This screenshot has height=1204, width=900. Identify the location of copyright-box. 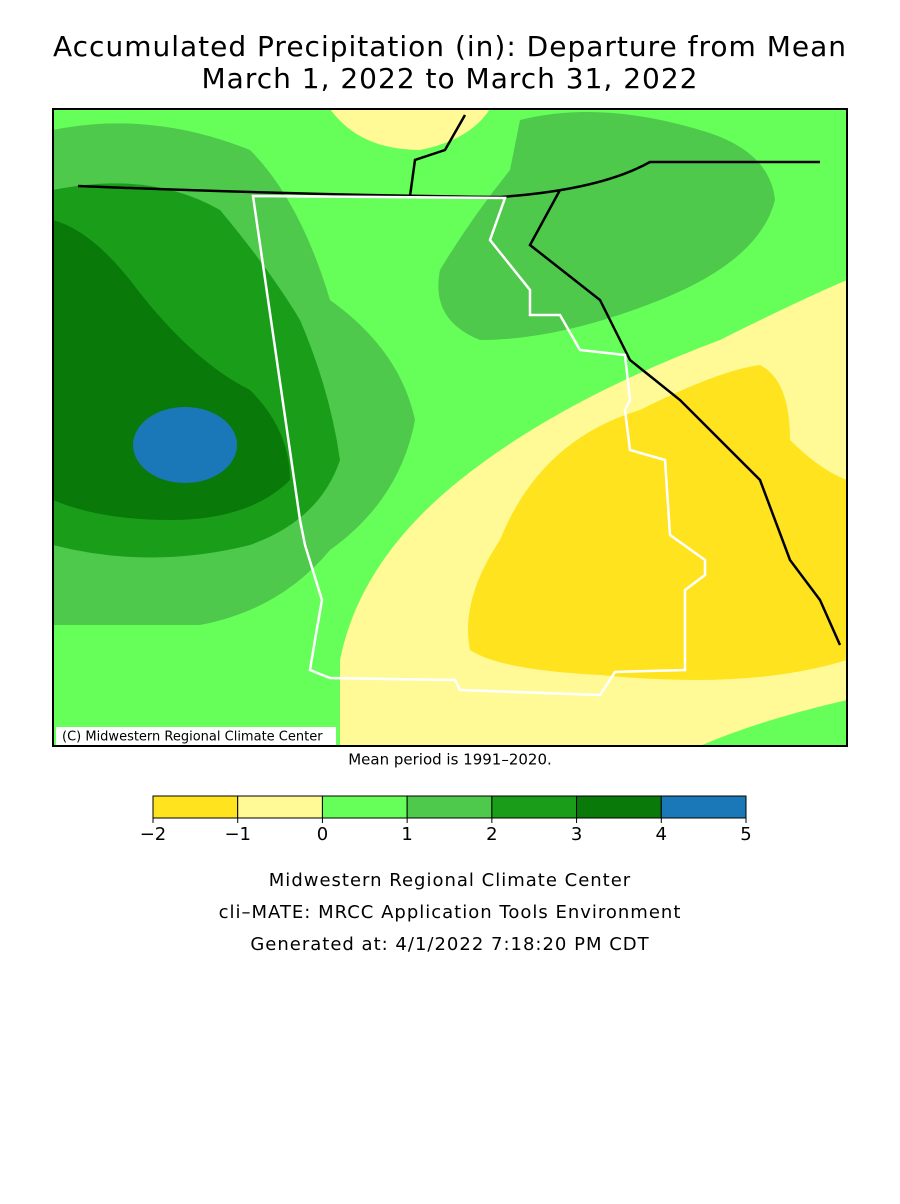
(196, 736).